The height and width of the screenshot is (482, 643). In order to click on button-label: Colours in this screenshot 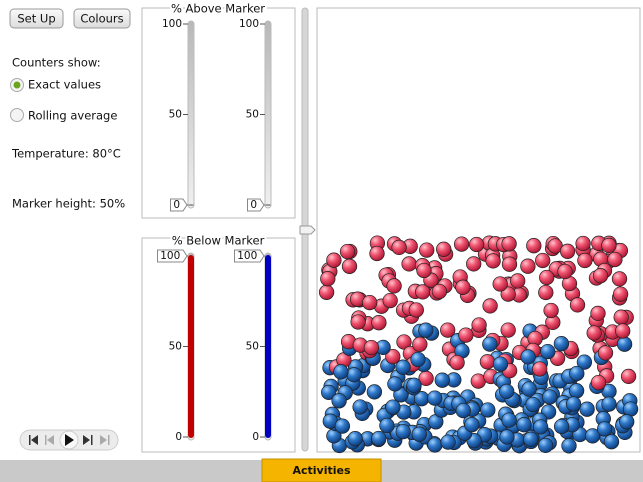, I will do `click(101, 19)`.